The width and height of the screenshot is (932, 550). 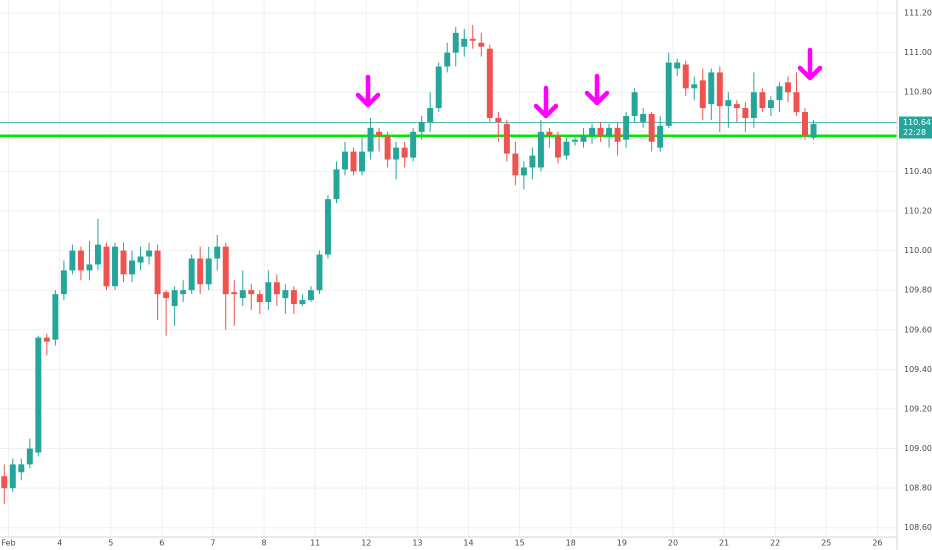 What do you see at coordinates (918, 171) in the screenshot?
I see `y-tick-label: 110.400` at bounding box center [918, 171].